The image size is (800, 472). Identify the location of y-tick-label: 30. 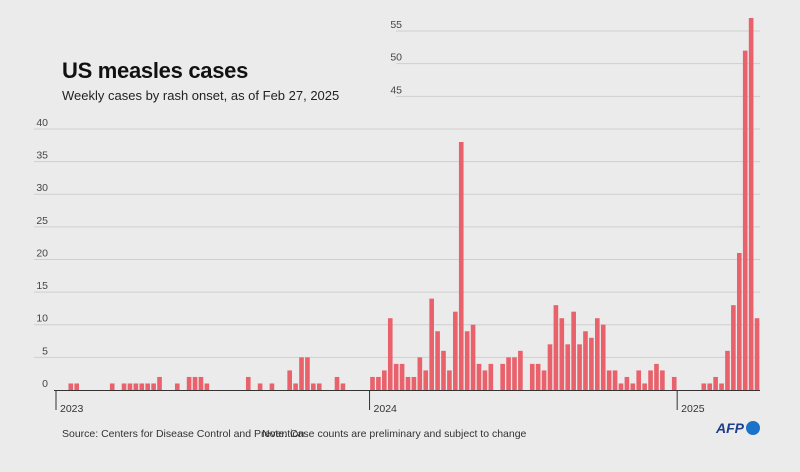
(42, 188).